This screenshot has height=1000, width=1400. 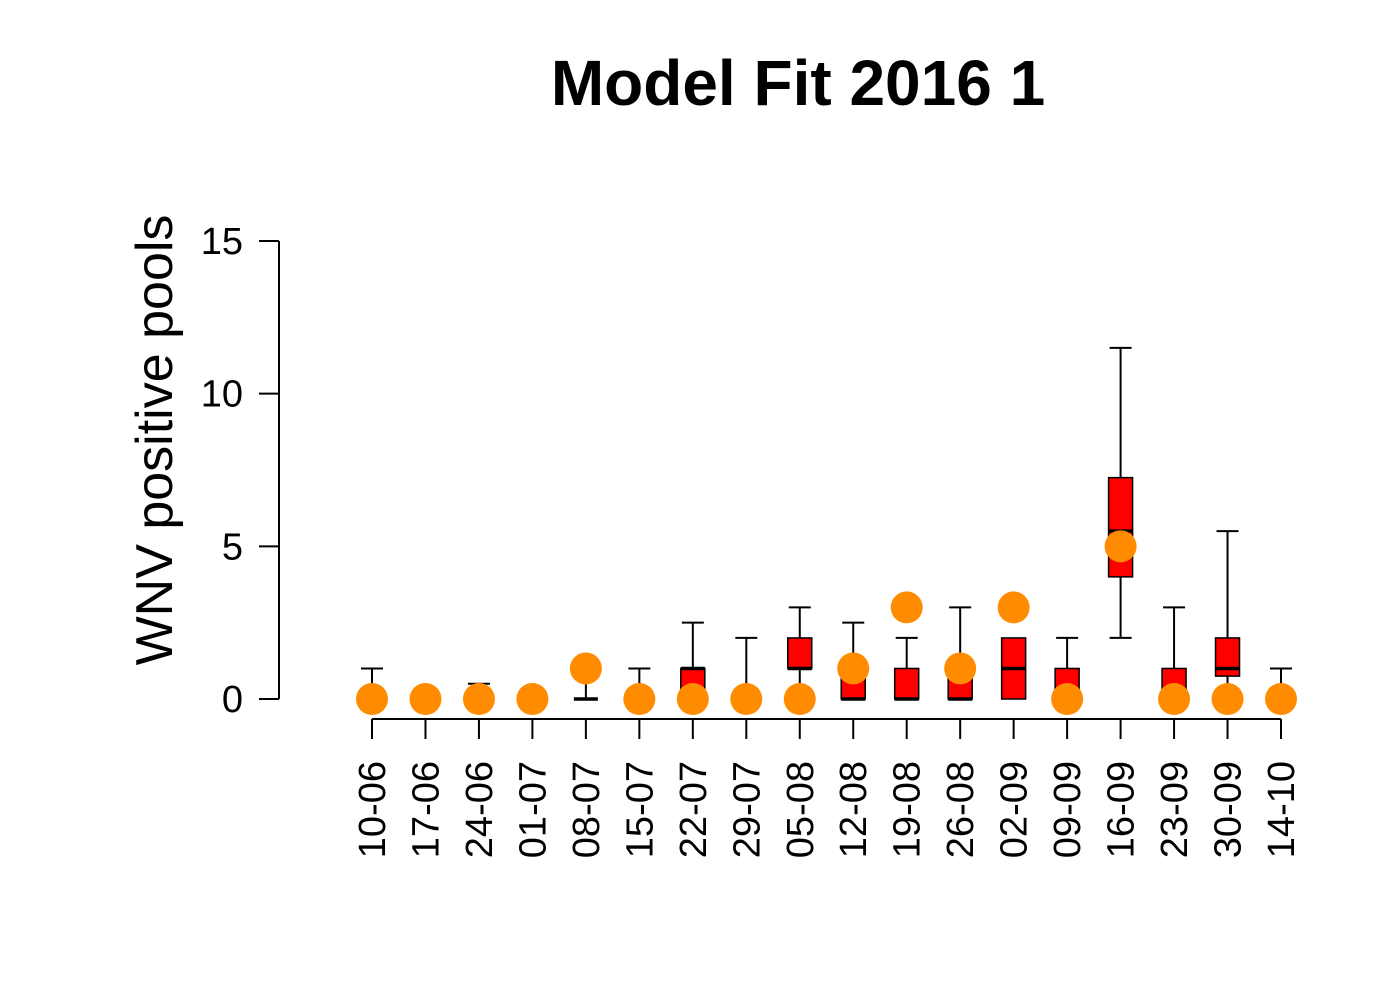 I want to click on y-tick-label: 0, so click(x=232, y=700).